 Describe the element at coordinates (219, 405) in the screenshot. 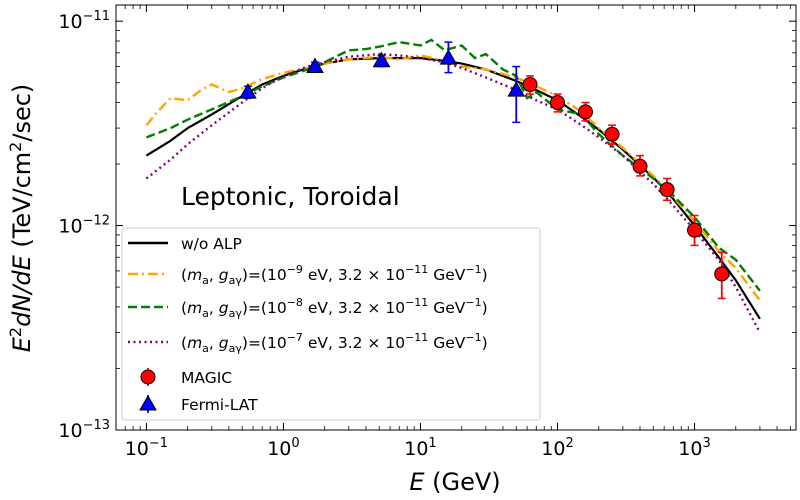

I see `legend-label-fermi-lat: Fermi-LAT` at that location.